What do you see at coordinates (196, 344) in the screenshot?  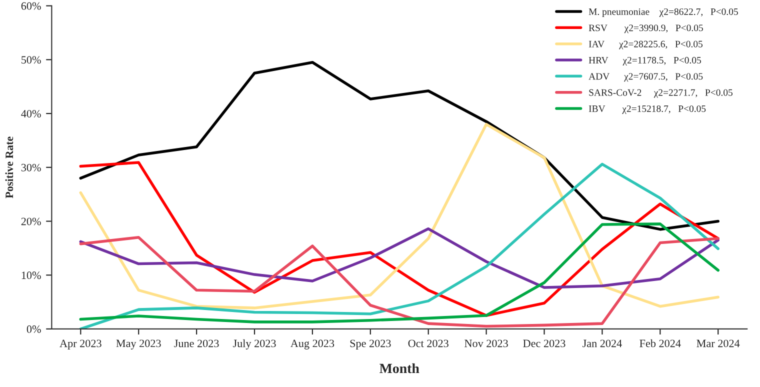 I see `x-tick-label: June 2023` at bounding box center [196, 344].